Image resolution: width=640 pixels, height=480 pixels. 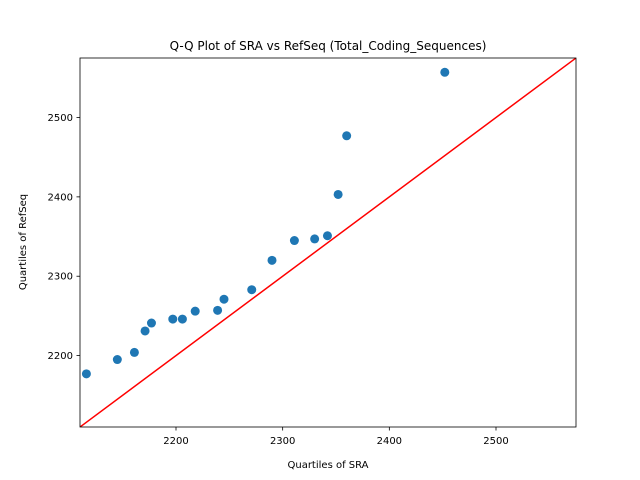 I want to click on x-axis-title: Quartiles of SRA, so click(x=327, y=465).